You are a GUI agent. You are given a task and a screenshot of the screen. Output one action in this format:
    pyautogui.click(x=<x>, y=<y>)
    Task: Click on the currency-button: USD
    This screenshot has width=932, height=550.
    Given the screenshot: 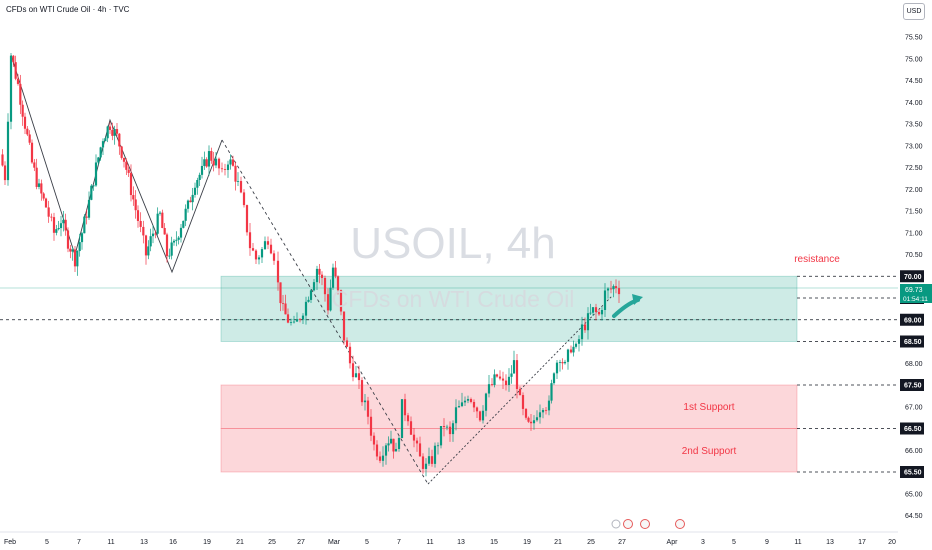 What is the action you would take?
    pyautogui.click(x=914, y=11)
    